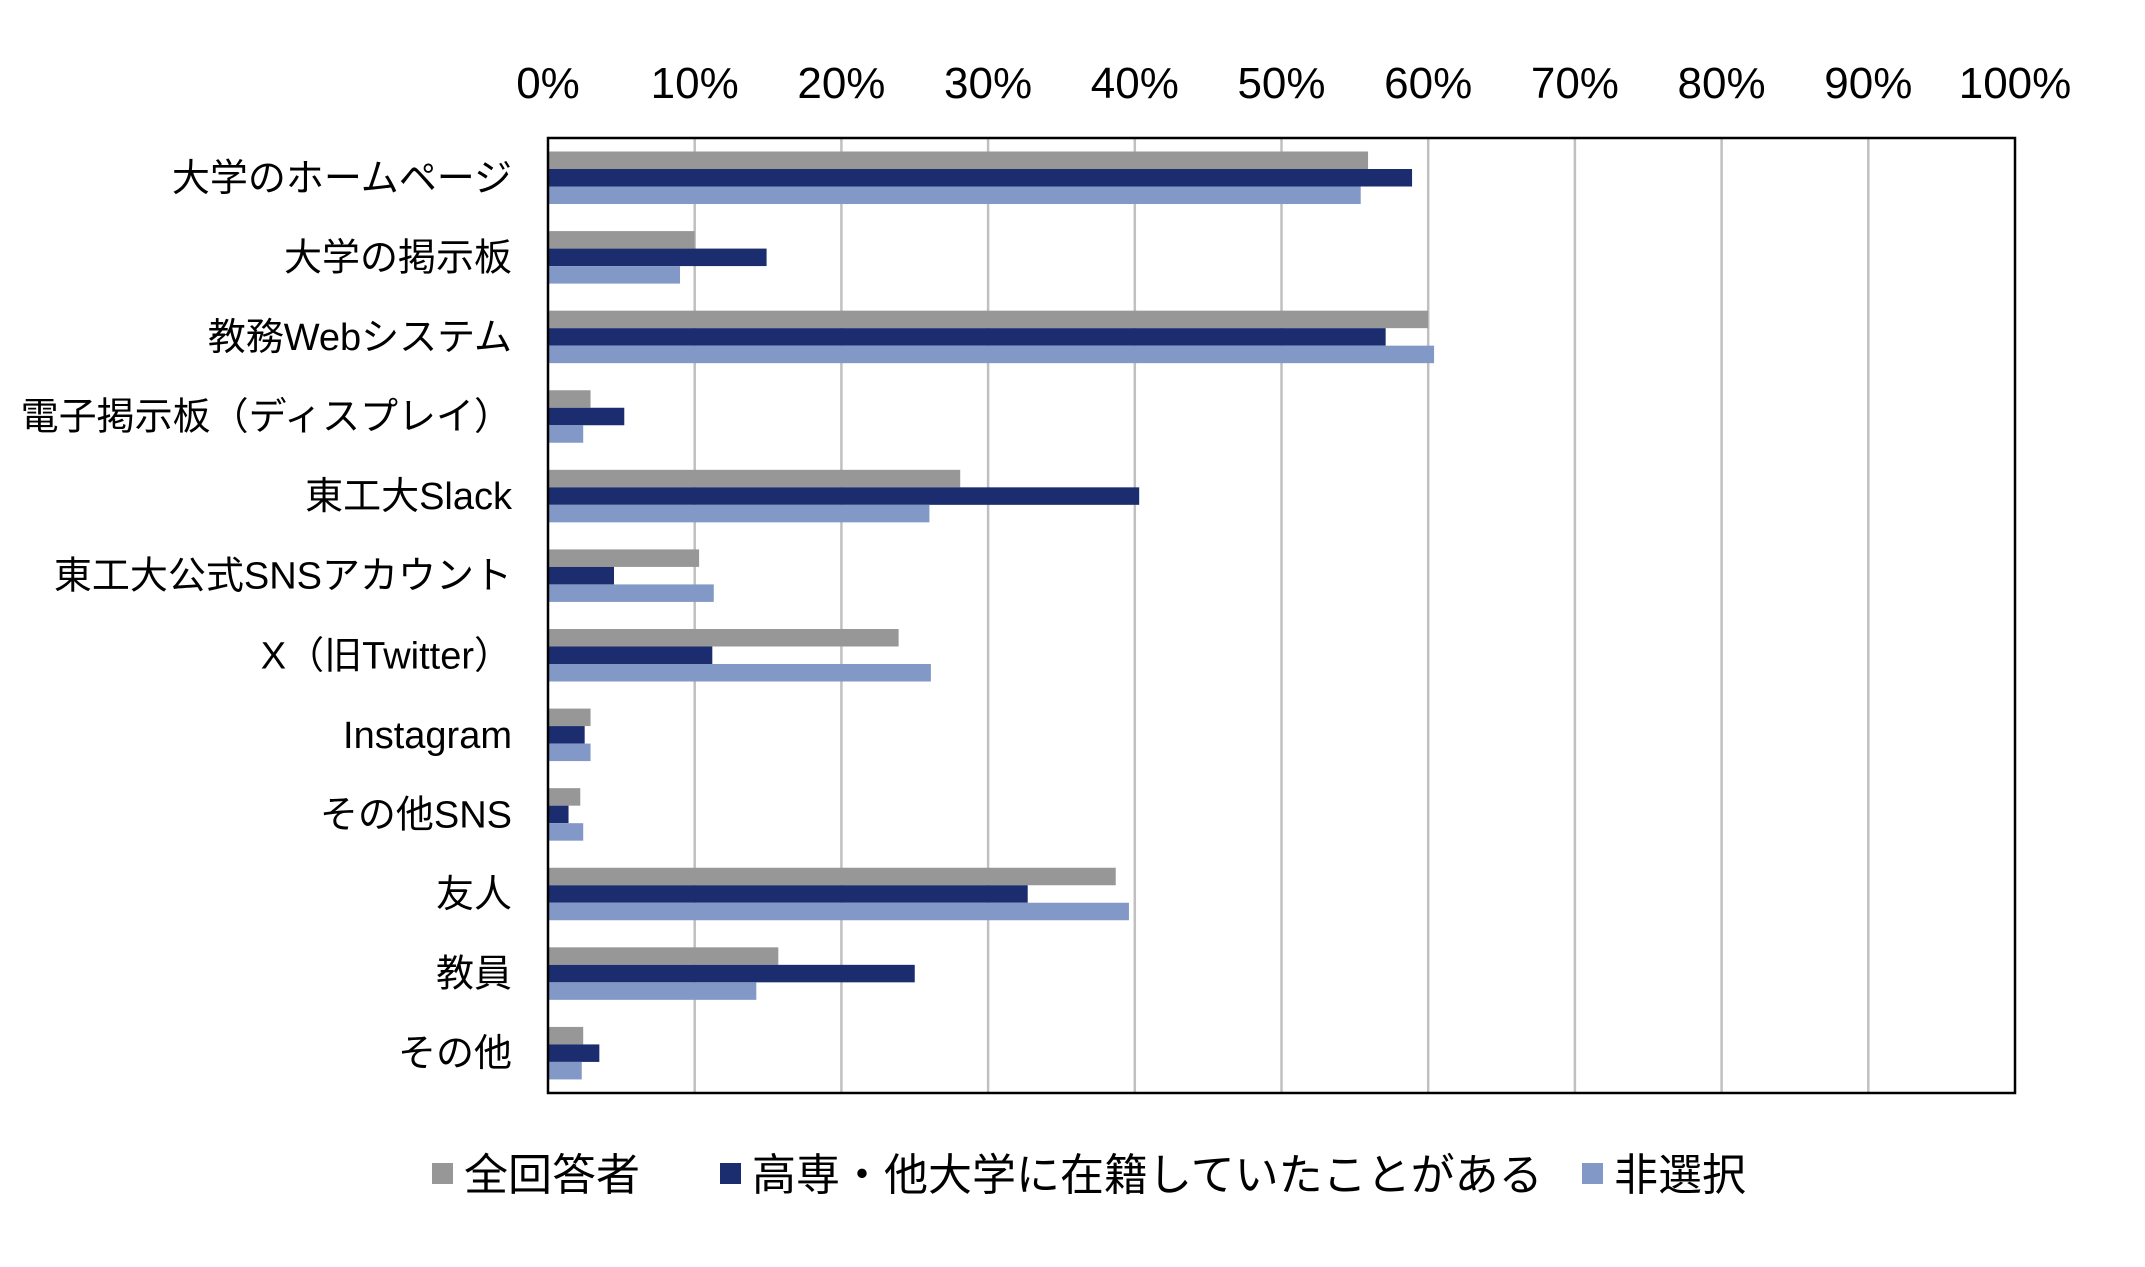 Image resolution: width=2145 pixels, height=1267 pixels. I want to click on x-tick-label: 60%, so click(1428, 83).